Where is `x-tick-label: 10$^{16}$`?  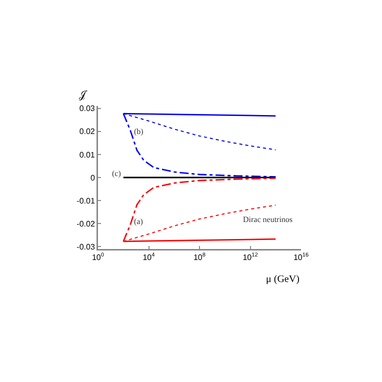 x-tick-label: 10$^{16}$ is located at coordinates (301, 257).